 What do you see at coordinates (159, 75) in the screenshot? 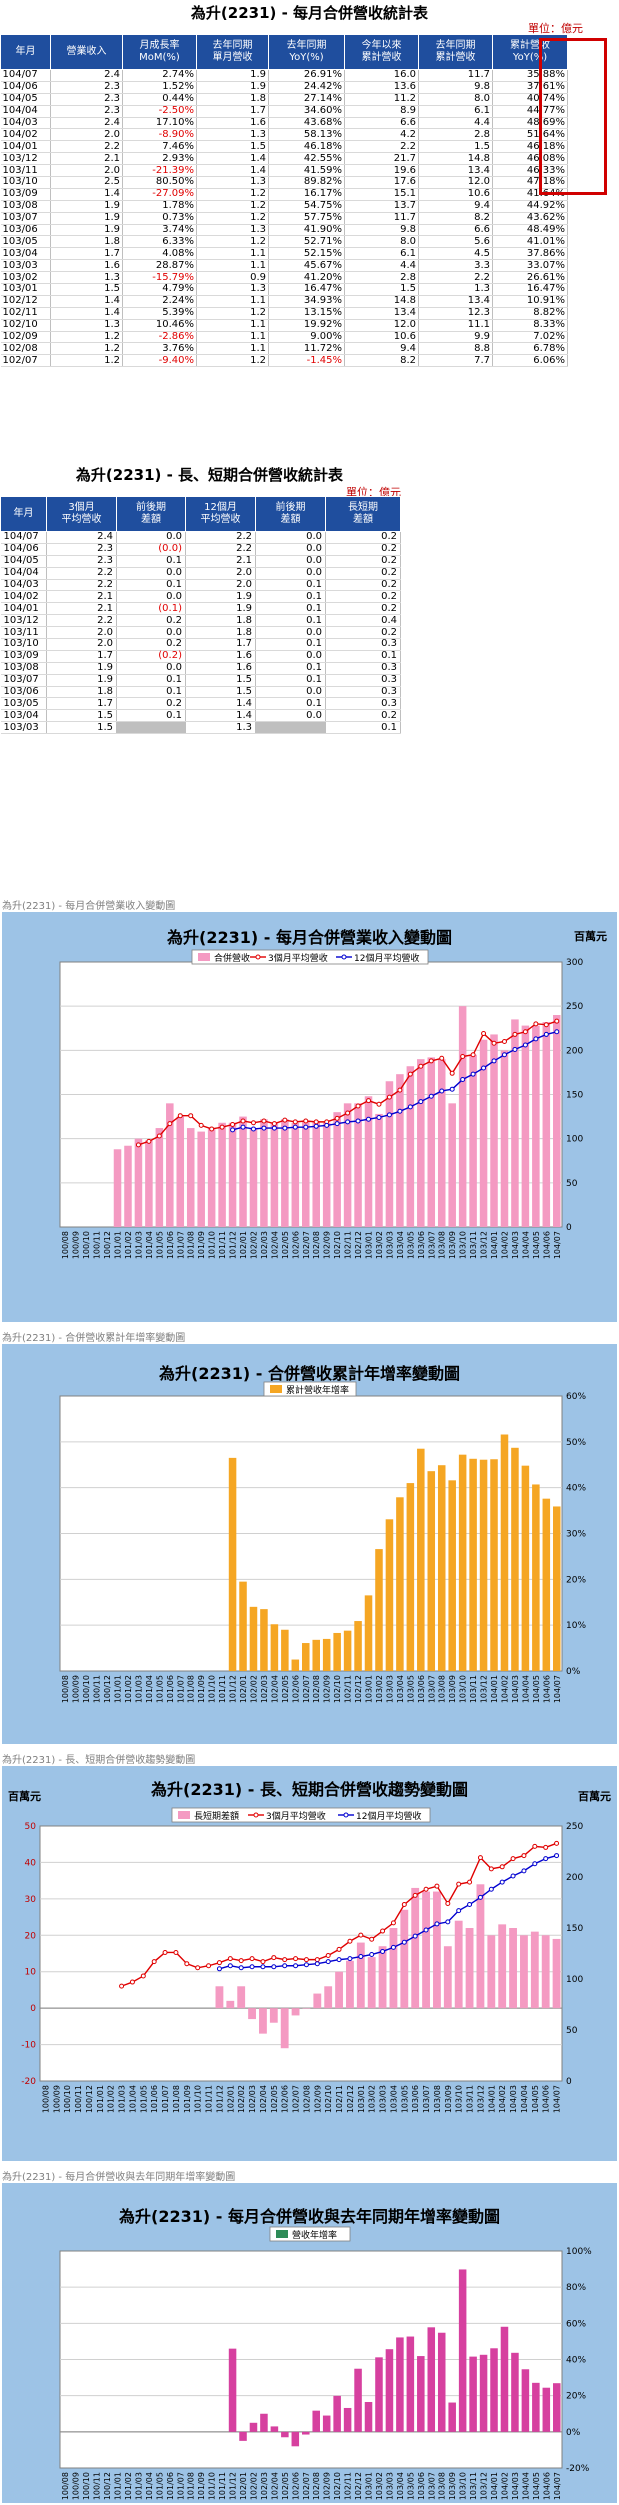
I see `monthly-revenue-cell: 2.74%` at bounding box center [159, 75].